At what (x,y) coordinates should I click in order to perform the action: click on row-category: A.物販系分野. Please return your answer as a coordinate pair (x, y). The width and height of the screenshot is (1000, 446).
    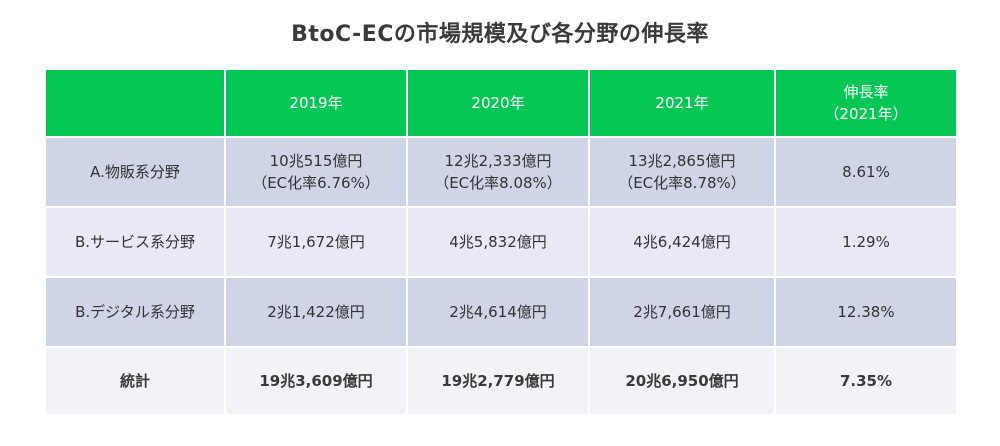
    Looking at the image, I should click on (135, 172).